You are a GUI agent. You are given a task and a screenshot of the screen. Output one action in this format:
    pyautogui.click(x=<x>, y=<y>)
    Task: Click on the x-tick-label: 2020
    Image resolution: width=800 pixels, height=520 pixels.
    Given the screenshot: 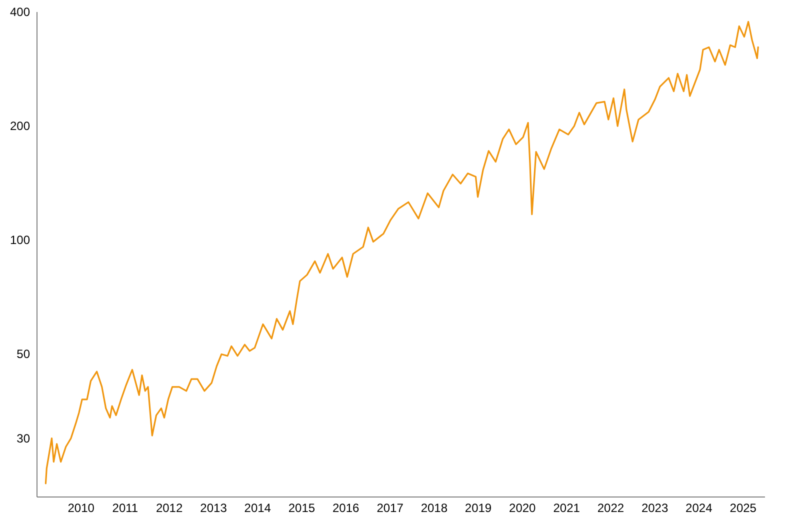 What is the action you would take?
    pyautogui.click(x=522, y=508)
    